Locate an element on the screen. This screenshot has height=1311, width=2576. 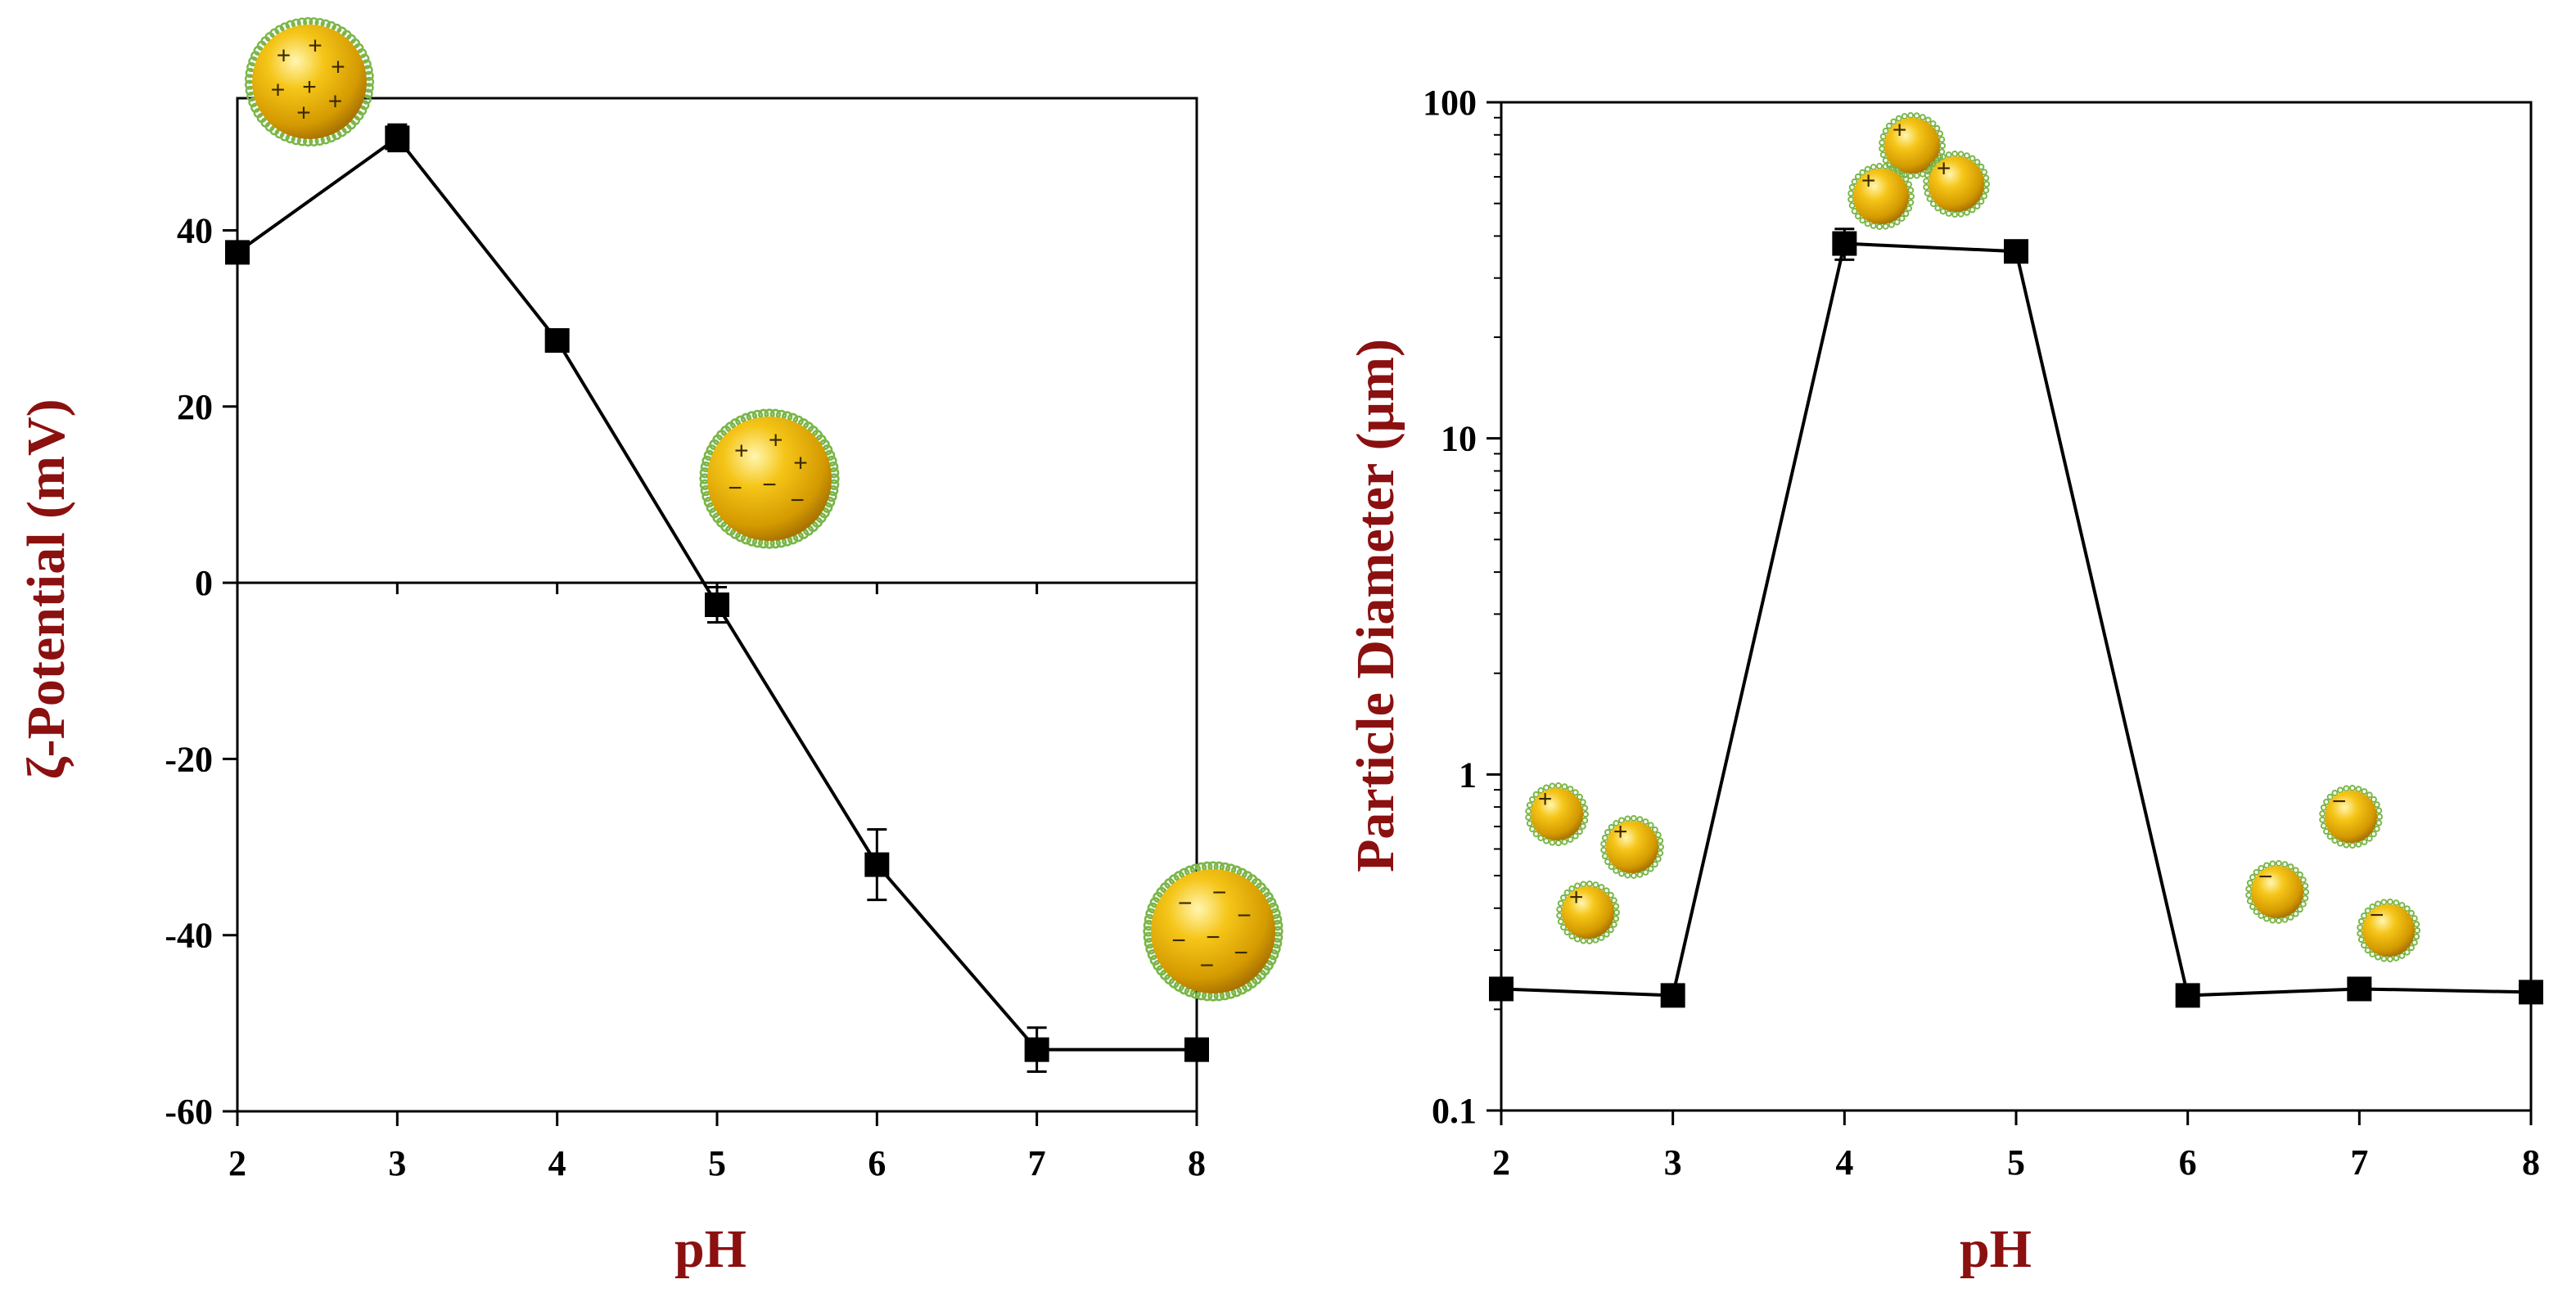
x-tick-label: 4 is located at coordinates (1844, 1162).